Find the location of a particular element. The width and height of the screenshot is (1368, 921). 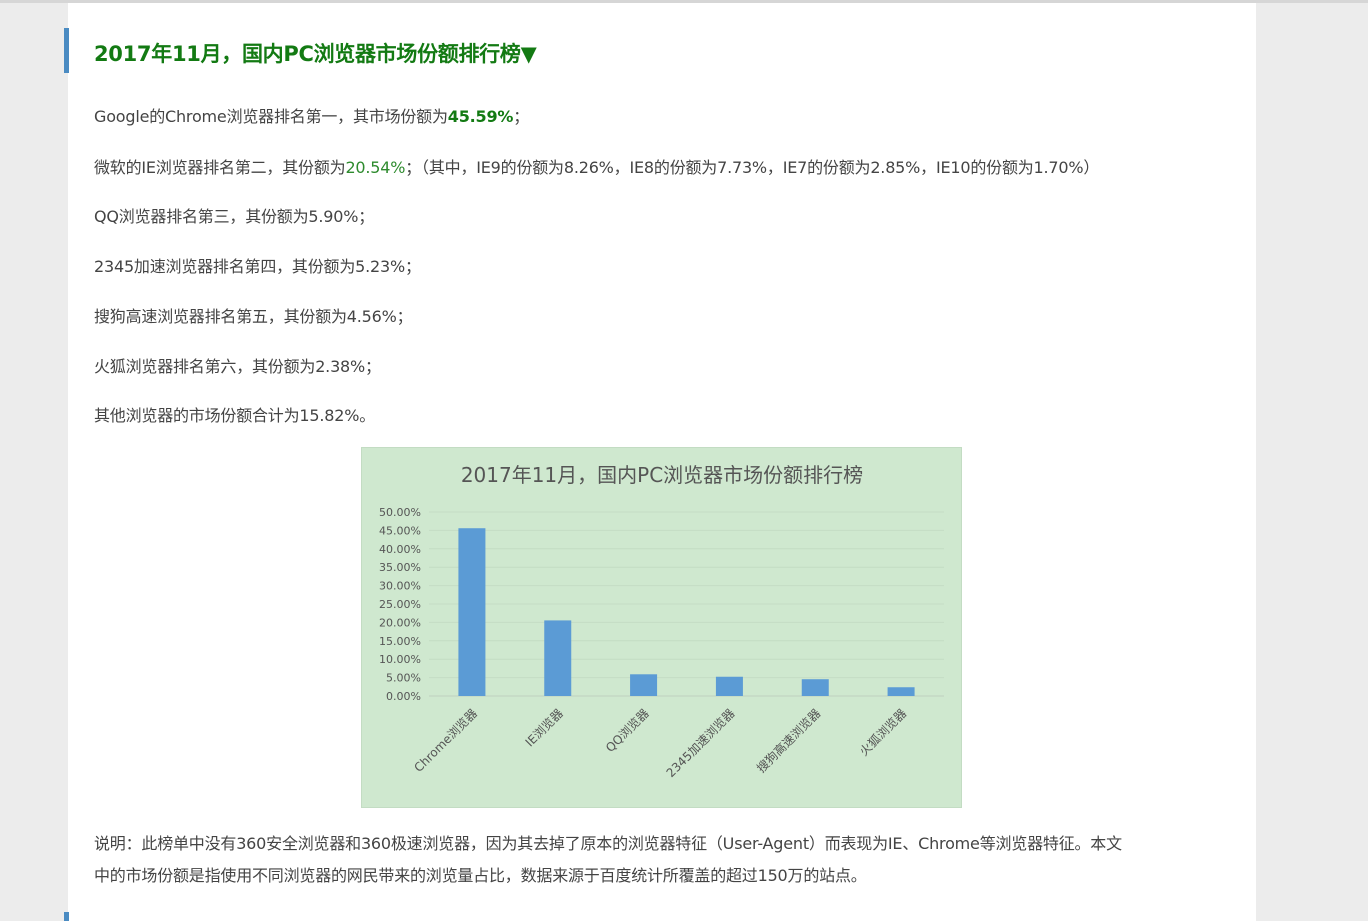

x-tick-label: 搜狗高速浏览器 is located at coordinates (788, 741).